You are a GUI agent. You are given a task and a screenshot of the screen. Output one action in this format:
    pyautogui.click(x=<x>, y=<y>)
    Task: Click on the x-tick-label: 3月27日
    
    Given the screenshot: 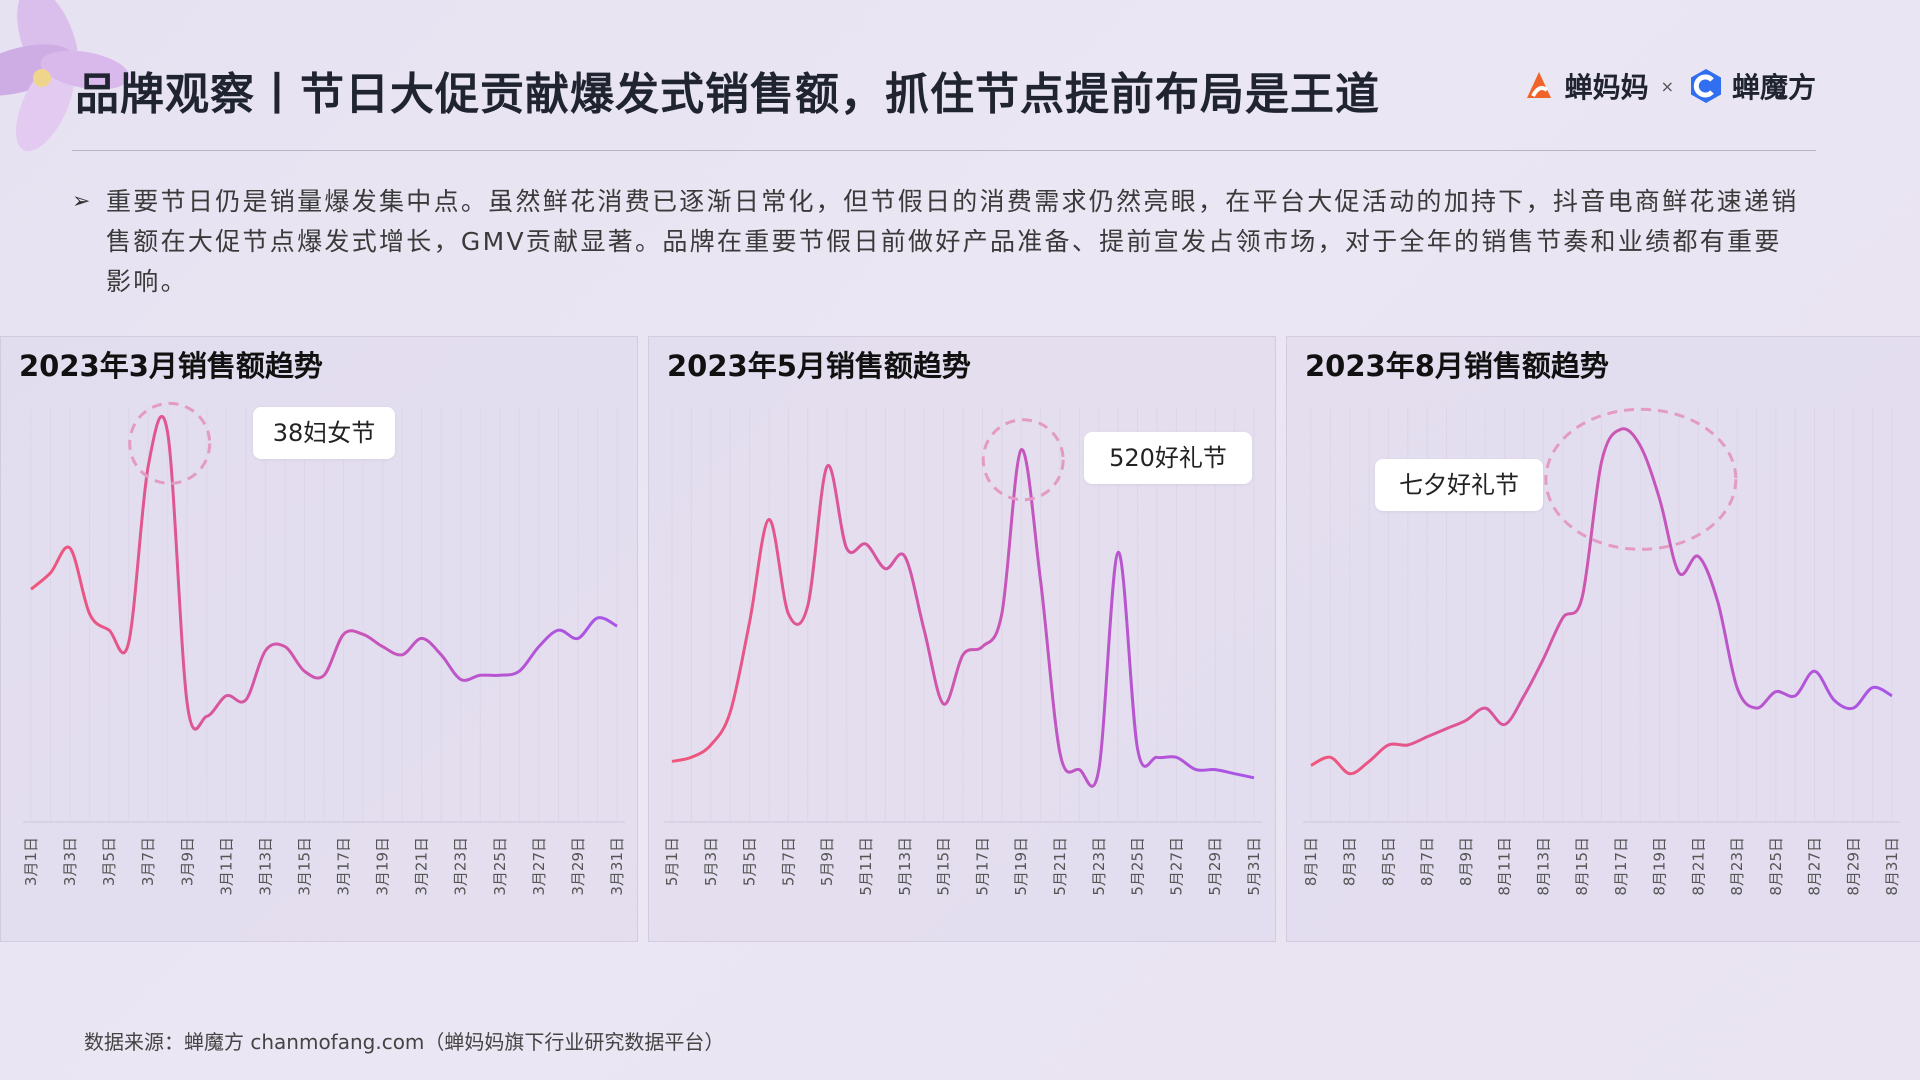 What is the action you would take?
    pyautogui.click(x=539, y=866)
    